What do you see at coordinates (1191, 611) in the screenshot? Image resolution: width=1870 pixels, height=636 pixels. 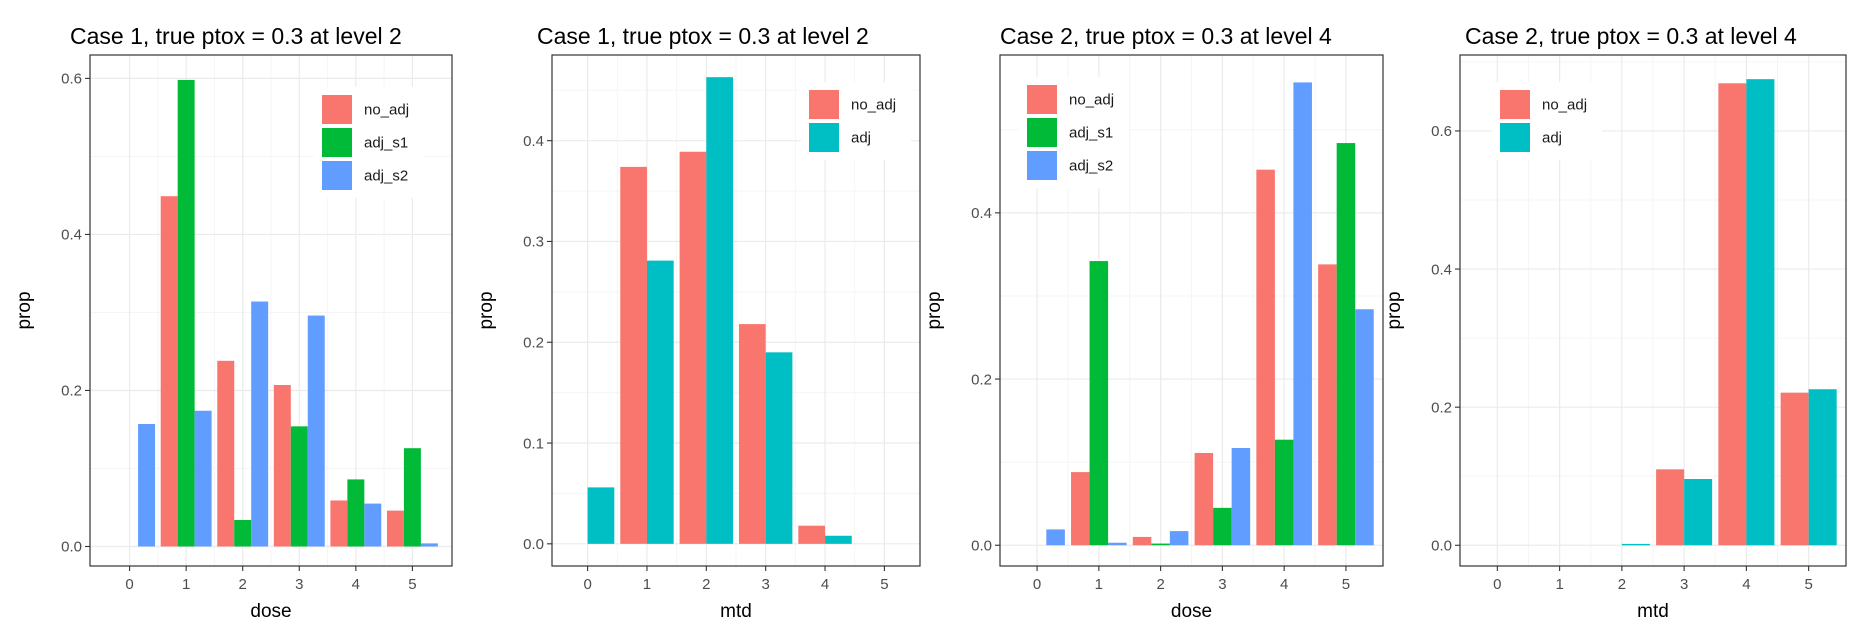 I see `x-axis-label: dose` at bounding box center [1191, 611].